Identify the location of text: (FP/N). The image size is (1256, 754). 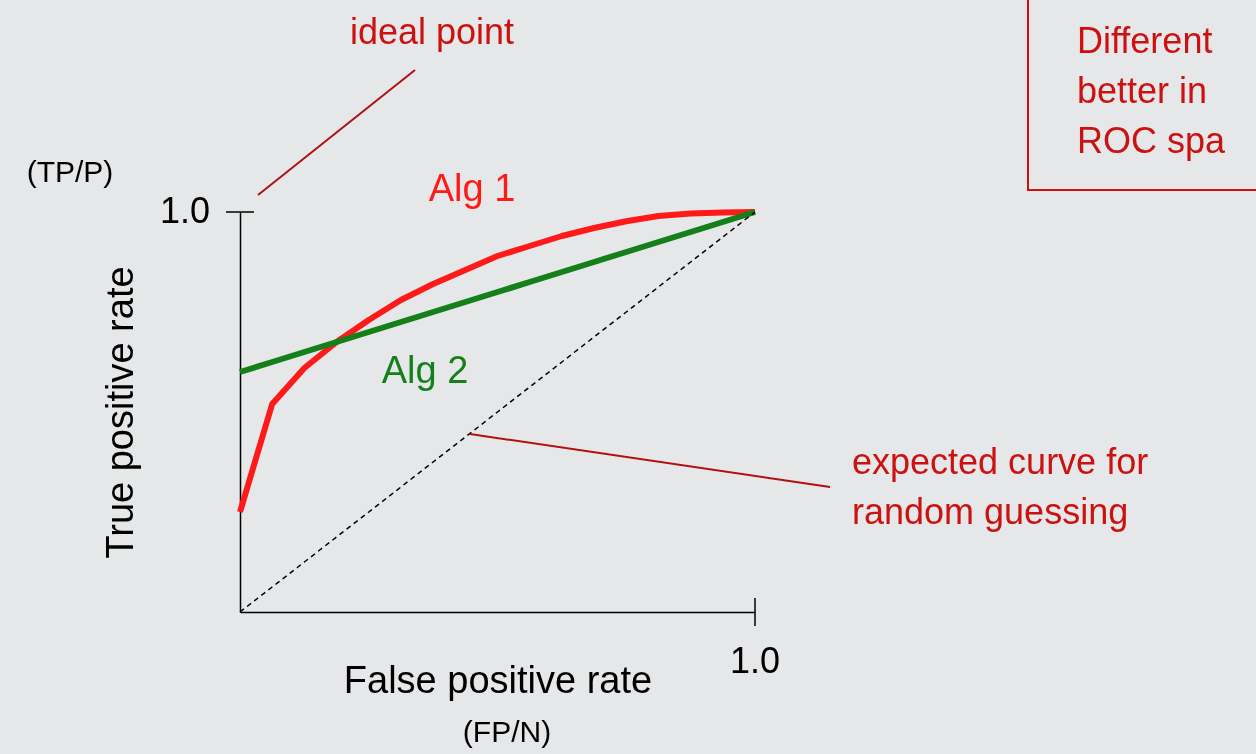
(507, 731).